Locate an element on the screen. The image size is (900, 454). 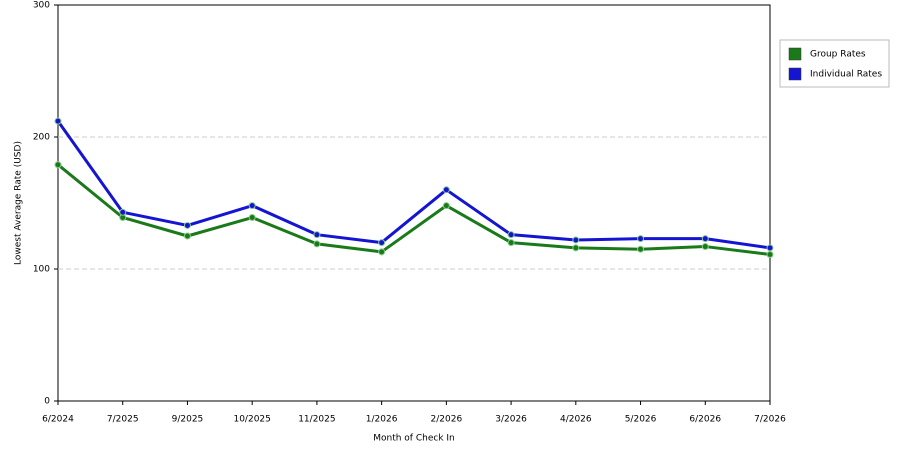
x-axis-label: Month of Check In is located at coordinates (414, 439).